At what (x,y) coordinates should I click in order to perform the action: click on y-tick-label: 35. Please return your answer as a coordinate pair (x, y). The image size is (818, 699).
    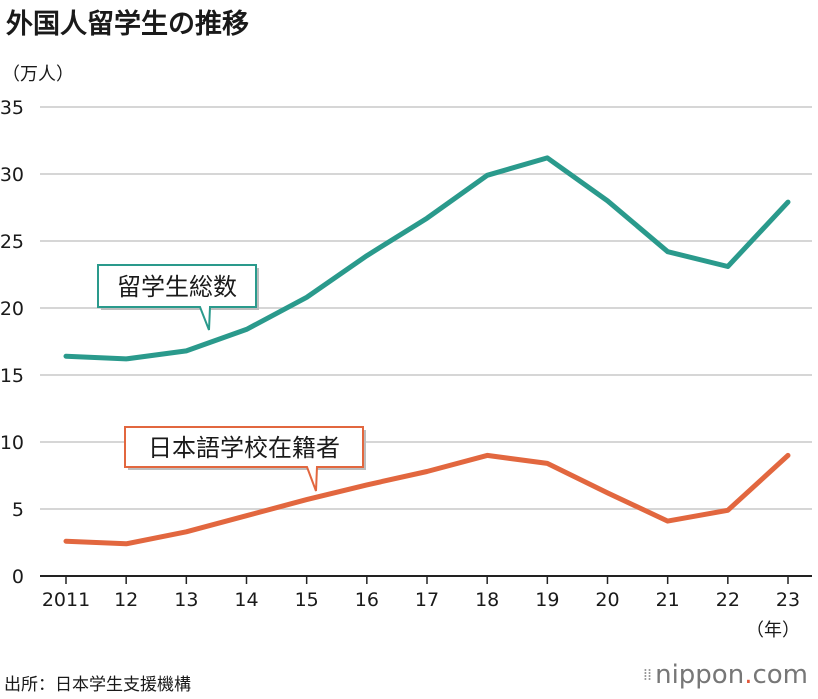
    Looking at the image, I should click on (12, 108).